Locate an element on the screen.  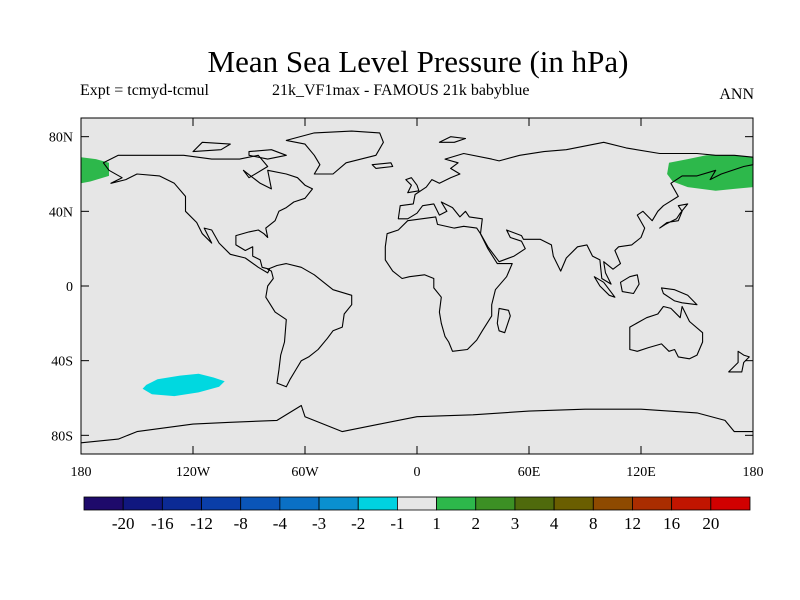
colorbar-label: 8 is located at coordinates (593, 523).